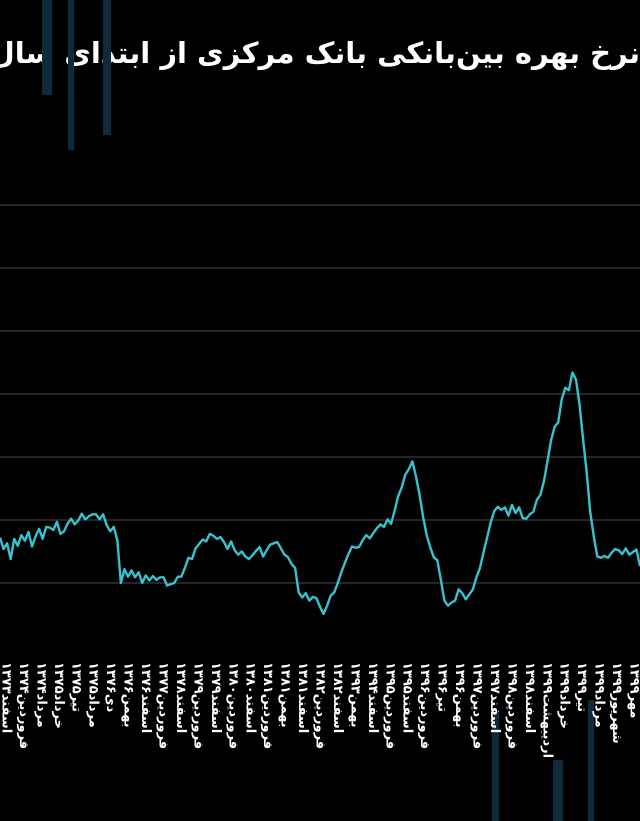 This screenshot has width=640, height=821. I want to click on x-tick-label: تیر۱۳۹۹, so click(581, 687).